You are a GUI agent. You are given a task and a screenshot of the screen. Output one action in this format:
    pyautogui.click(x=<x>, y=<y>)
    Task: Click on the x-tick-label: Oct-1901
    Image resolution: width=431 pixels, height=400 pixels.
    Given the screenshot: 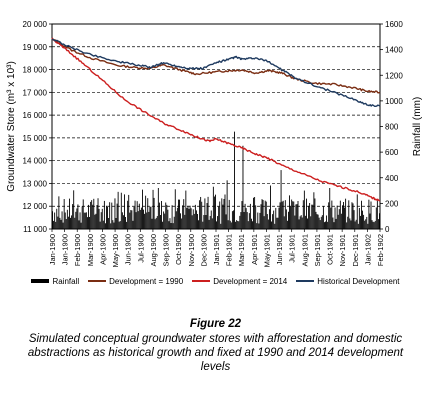 What is the action you would take?
    pyautogui.click(x=330, y=249)
    